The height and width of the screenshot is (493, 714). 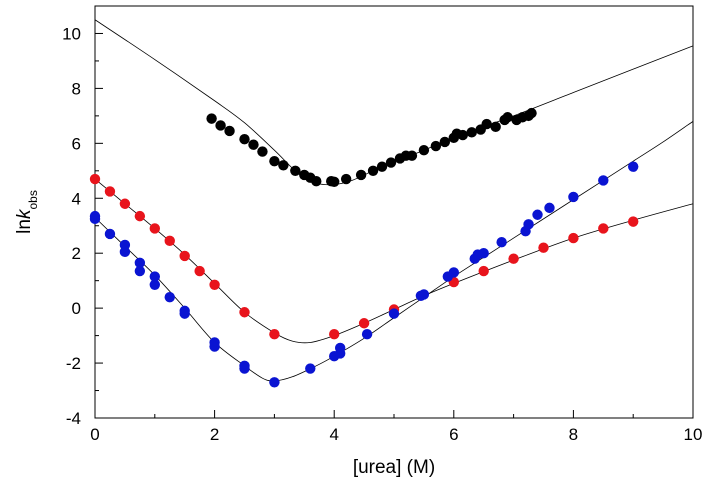 I want to click on x-tick-label: 6, so click(x=453, y=434).